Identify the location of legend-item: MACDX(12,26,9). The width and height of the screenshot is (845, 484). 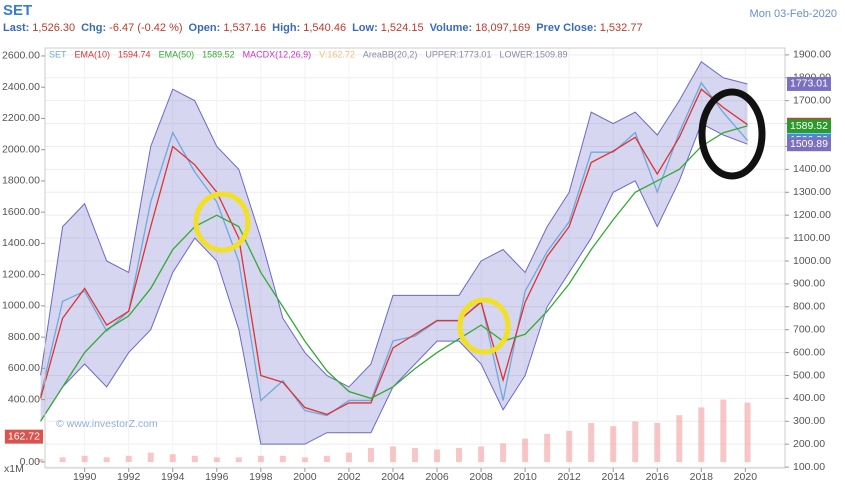
(277, 54).